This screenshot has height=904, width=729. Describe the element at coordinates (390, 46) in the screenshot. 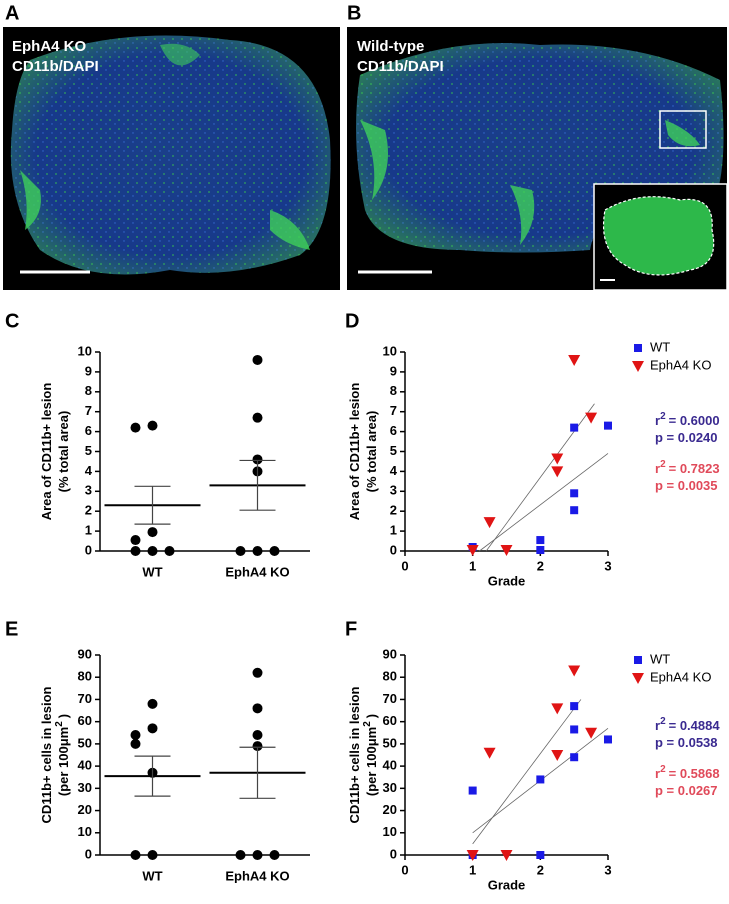

I see `image-caption: Wild-type` at that location.